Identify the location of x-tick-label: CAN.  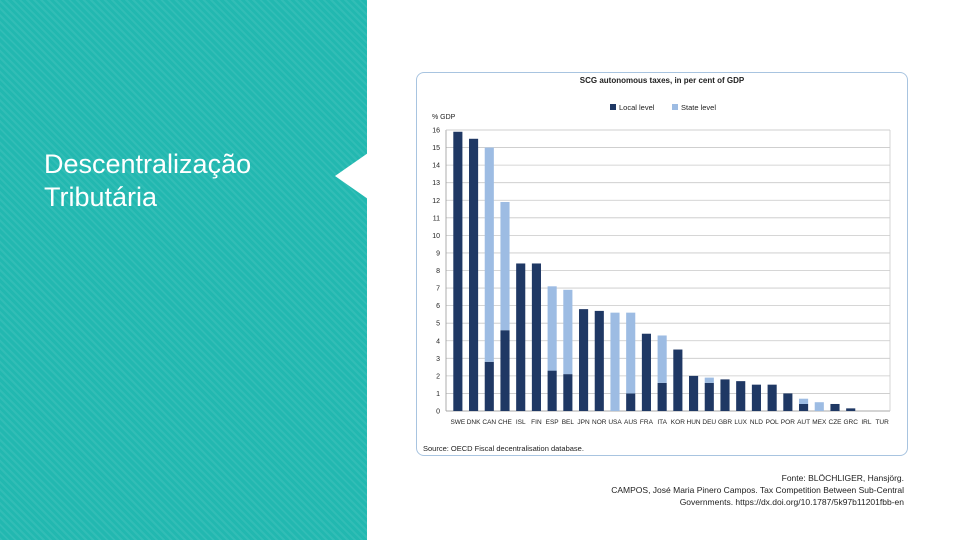
(489, 422).